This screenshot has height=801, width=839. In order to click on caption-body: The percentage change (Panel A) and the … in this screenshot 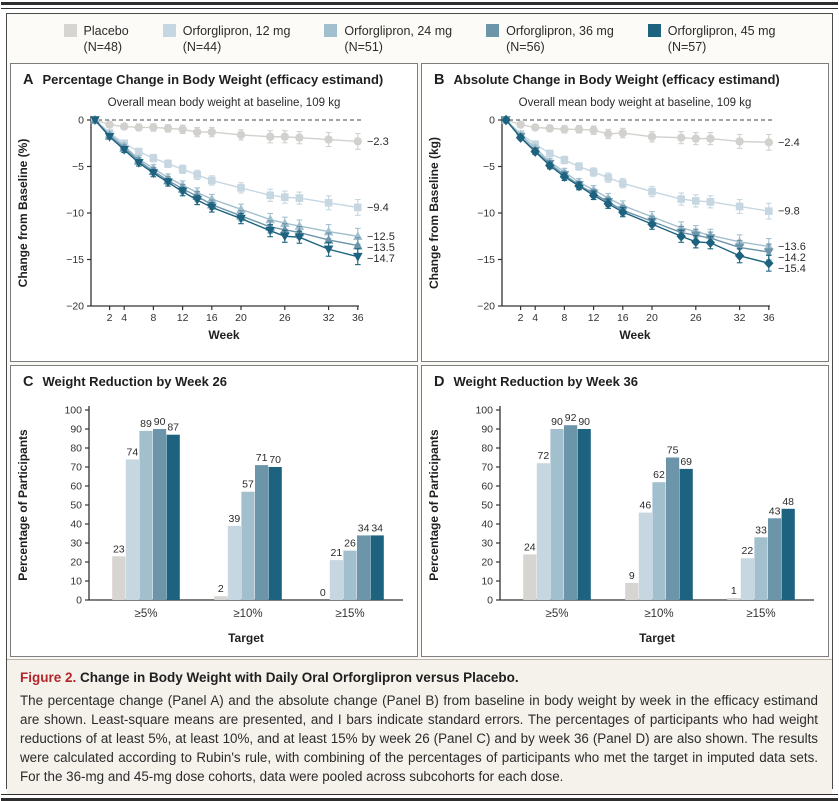, I will do `click(419, 738)`.